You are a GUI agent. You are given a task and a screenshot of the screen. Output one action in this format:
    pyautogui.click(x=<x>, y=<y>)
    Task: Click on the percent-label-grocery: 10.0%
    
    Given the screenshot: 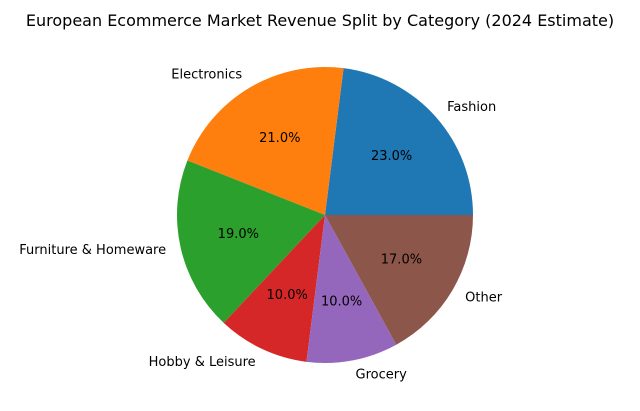 What is the action you would take?
    pyautogui.click(x=341, y=302)
    